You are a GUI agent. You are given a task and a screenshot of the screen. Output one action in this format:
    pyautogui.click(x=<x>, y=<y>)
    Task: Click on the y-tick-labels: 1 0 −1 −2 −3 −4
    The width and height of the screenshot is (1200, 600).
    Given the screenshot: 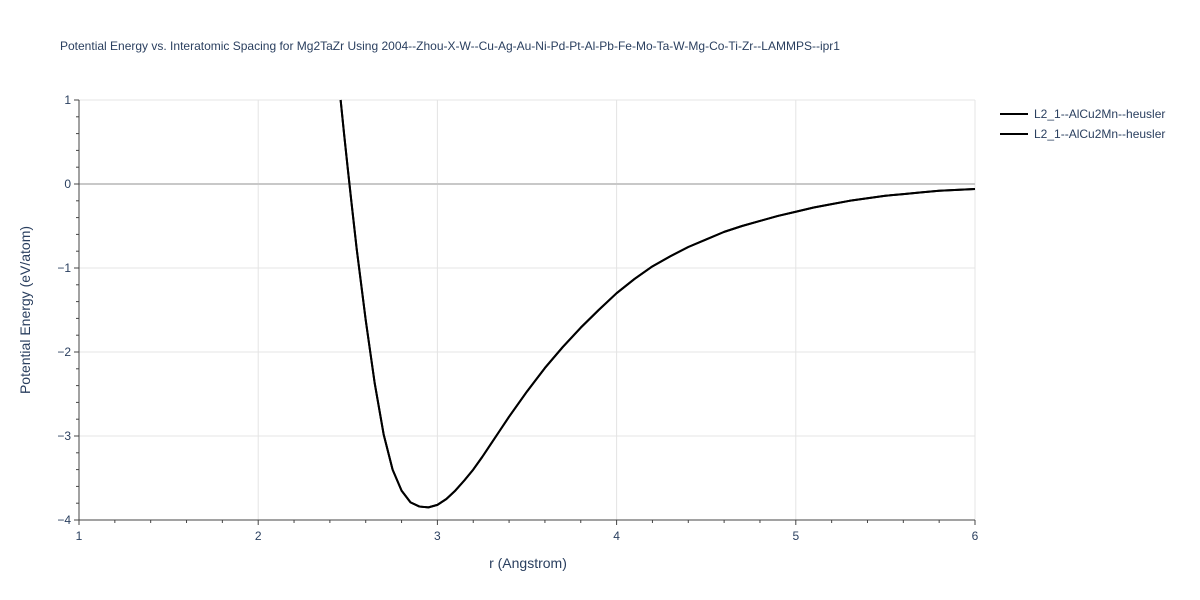 What is the action you would take?
    pyautogui.click(x=64, y=310)
    